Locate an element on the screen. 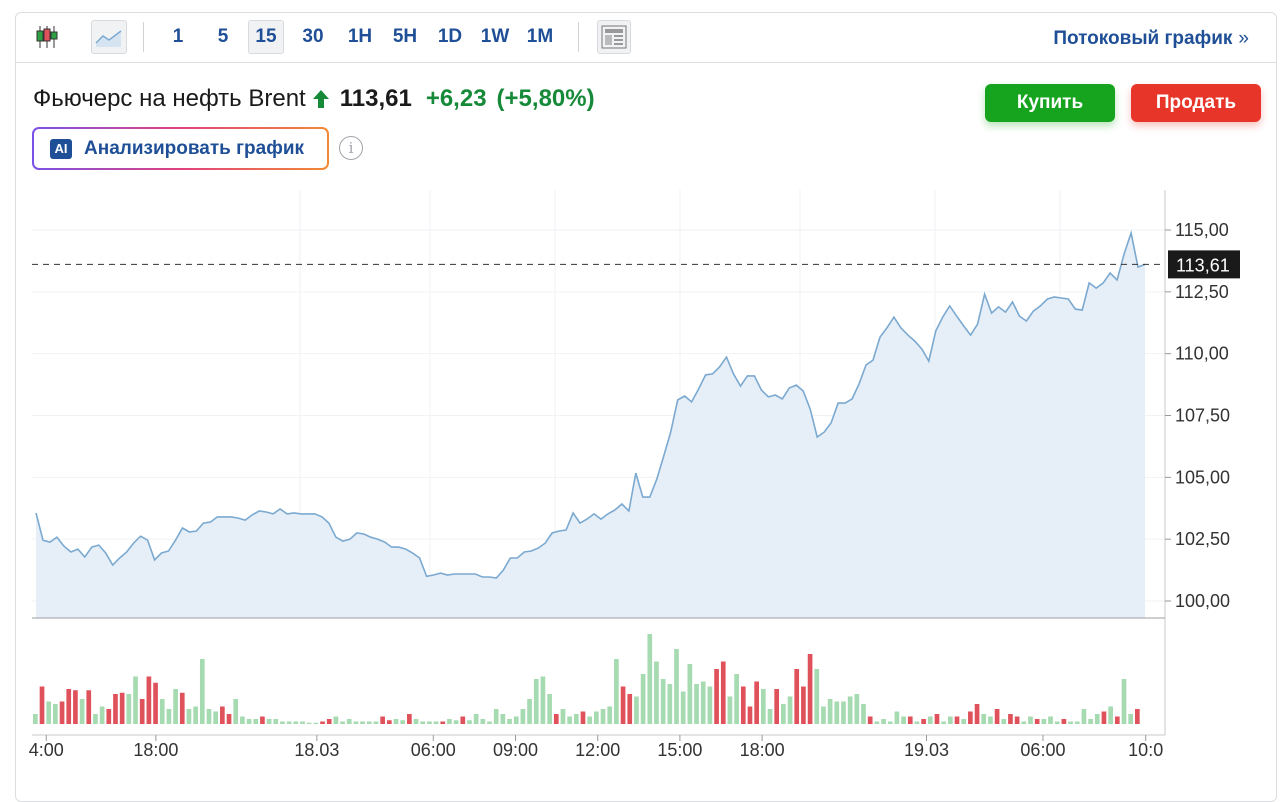 This screenshot has width=1280, height=802. sell-button: Продать is located at coordinates (1196, 103).